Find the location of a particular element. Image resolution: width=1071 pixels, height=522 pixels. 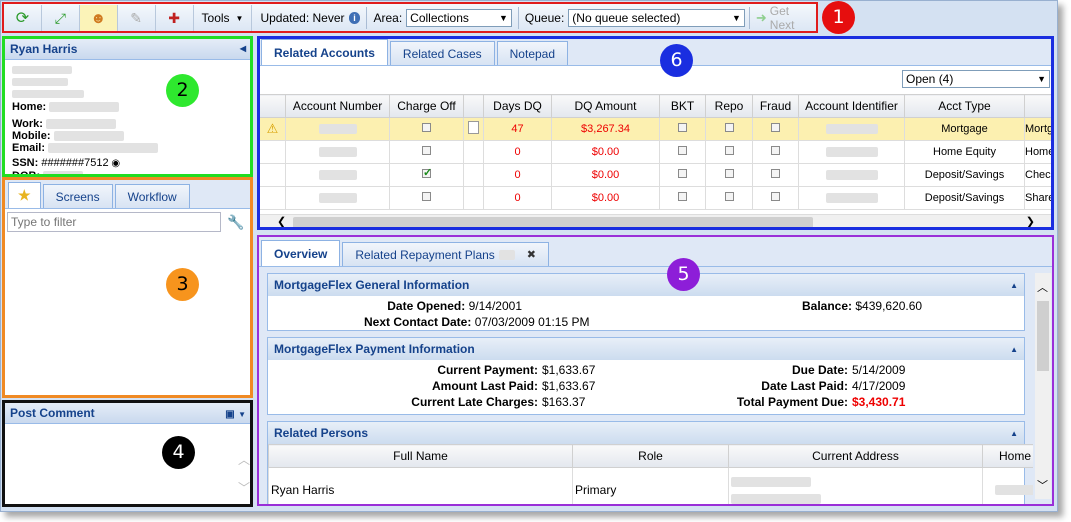

table-header: Full Name Role Current Address Home is located at coordinates (650, 456).